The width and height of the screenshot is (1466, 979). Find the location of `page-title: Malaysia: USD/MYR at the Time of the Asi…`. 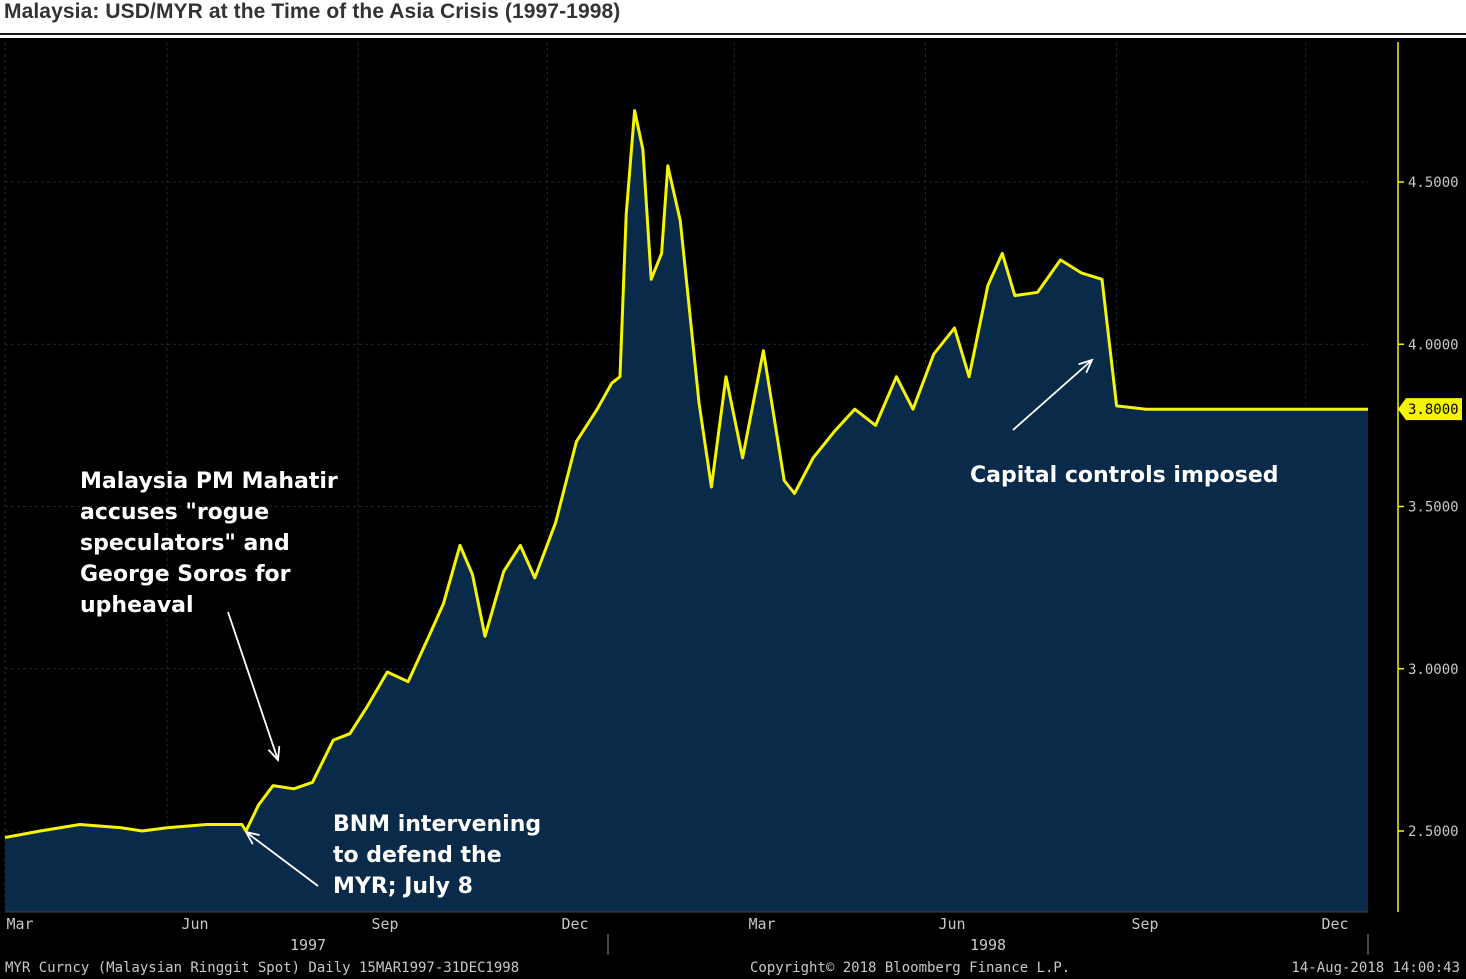

page-title: Malaysia: USD/MYR at the Time of the Asi… is located at coordinates (312, 11).